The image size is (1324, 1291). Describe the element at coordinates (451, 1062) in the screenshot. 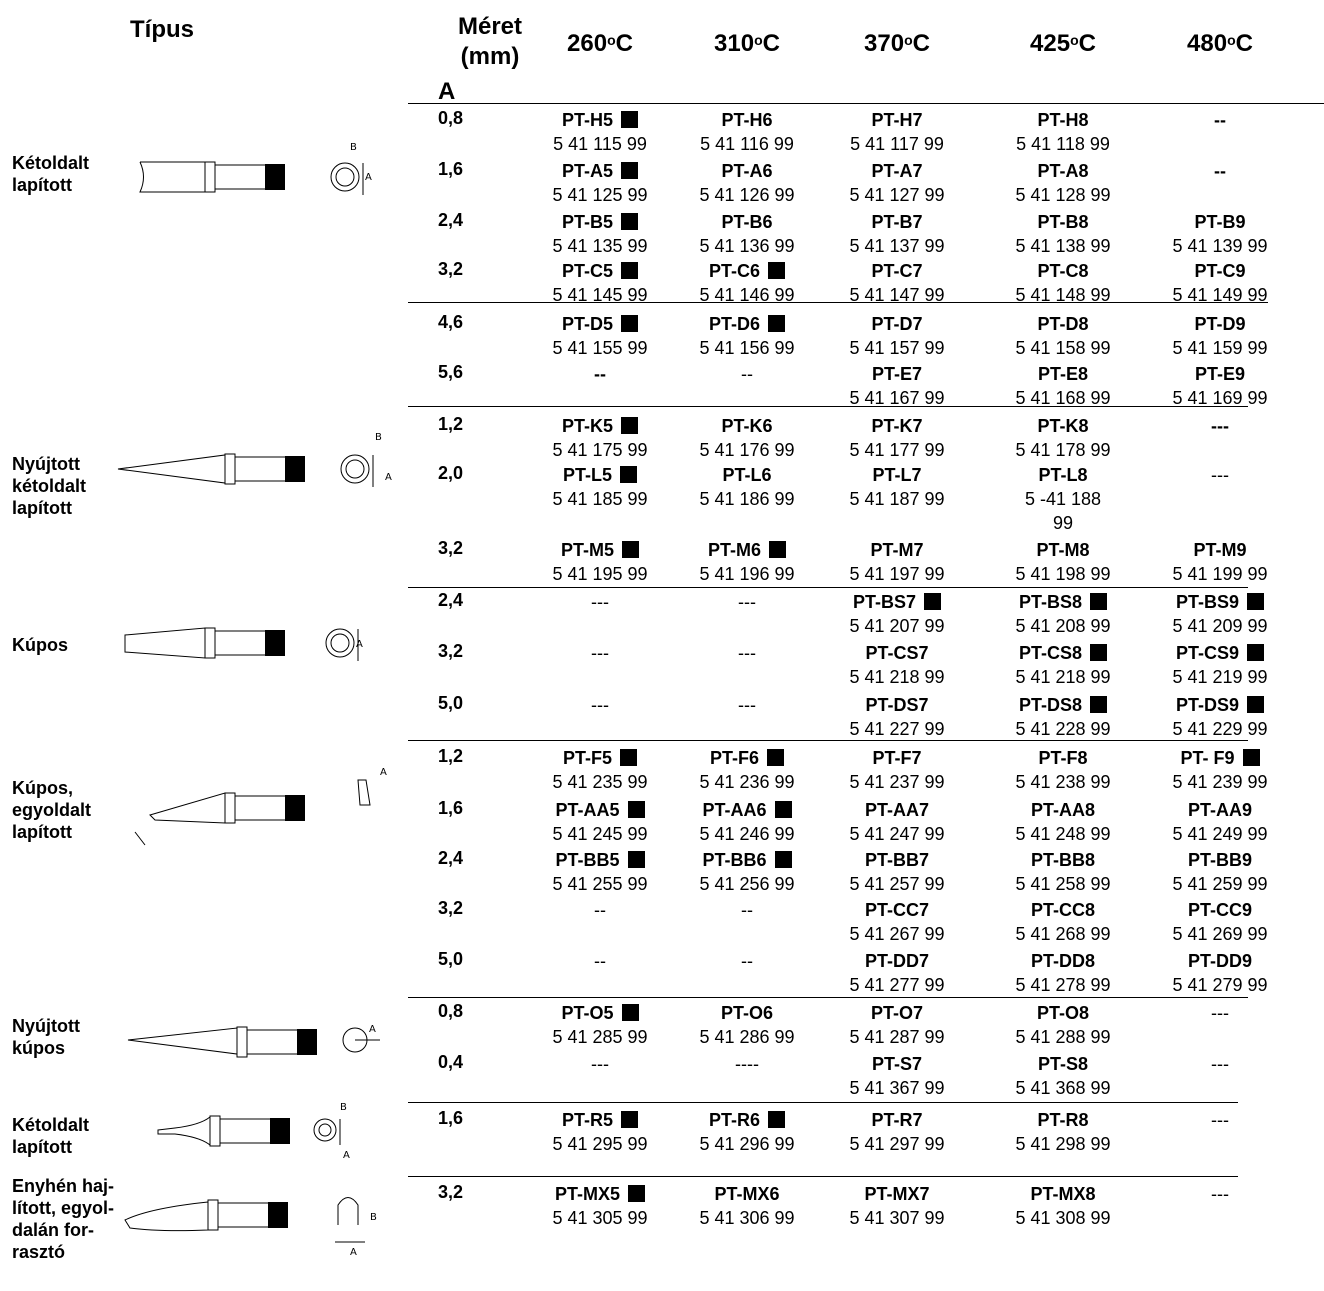

I see `size-cell: 0,4` at that location.